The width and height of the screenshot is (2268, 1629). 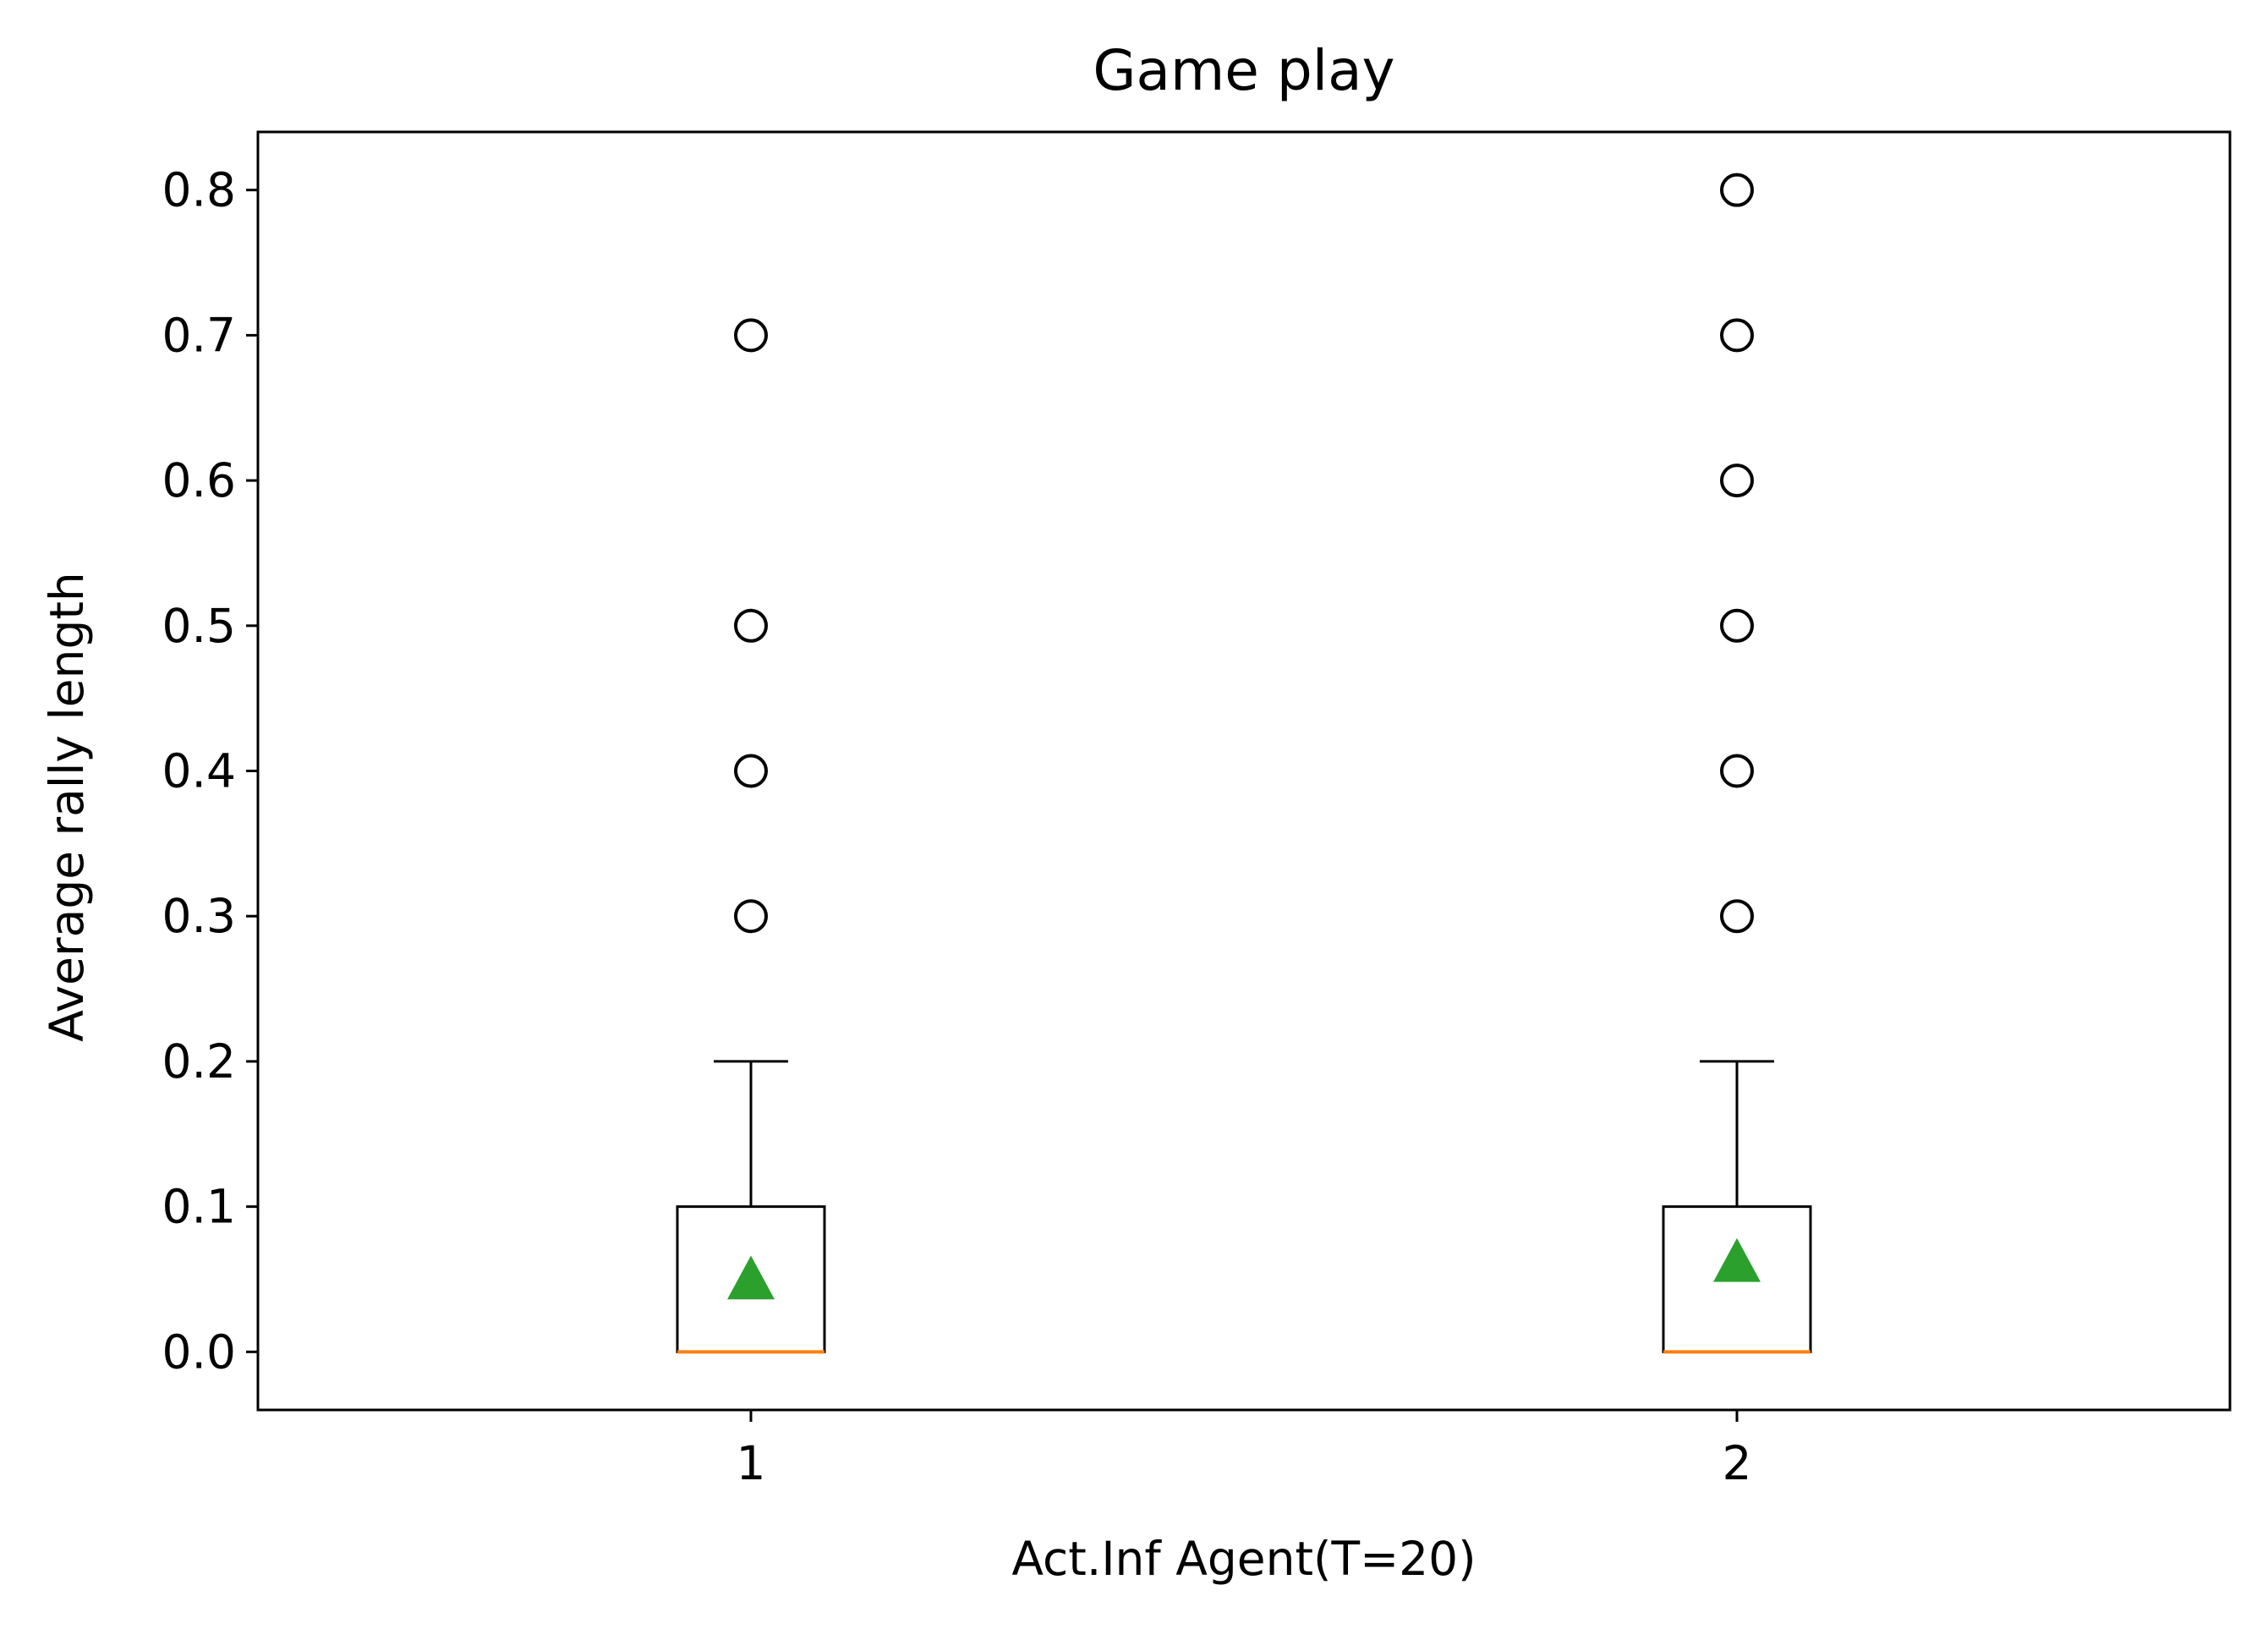 I want to click on y-tick-label-3: 0.3, so click(x=199, y=916).